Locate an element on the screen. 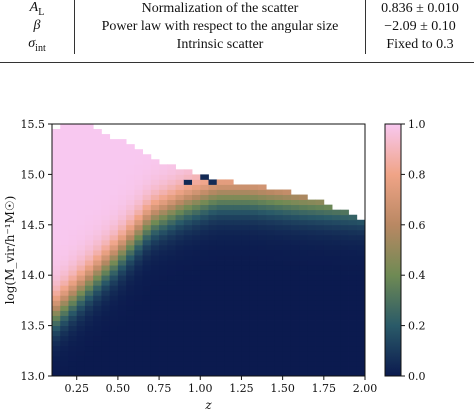  x-tick-label: 1.75 is located at coordinates (324, 388).